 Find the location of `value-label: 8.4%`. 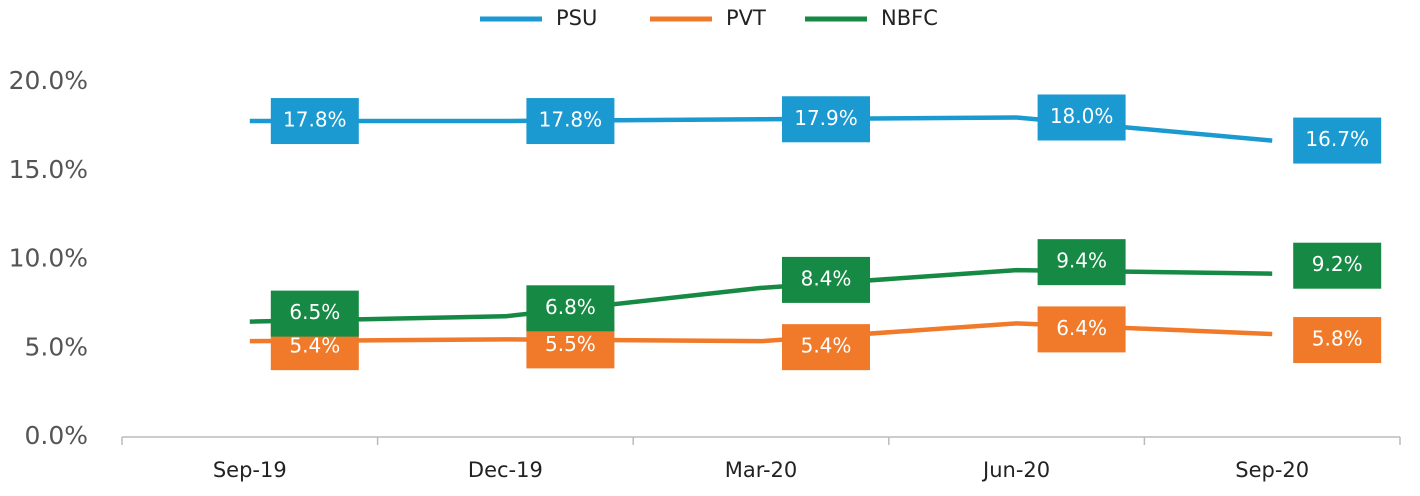

value-label: 8.4% is located at coordinates (826, 278).